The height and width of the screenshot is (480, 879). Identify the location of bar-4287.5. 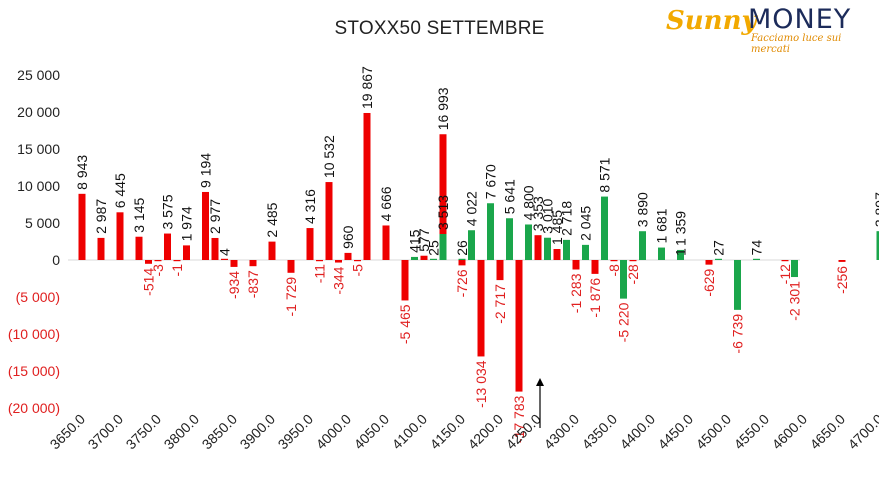
(566, 249).